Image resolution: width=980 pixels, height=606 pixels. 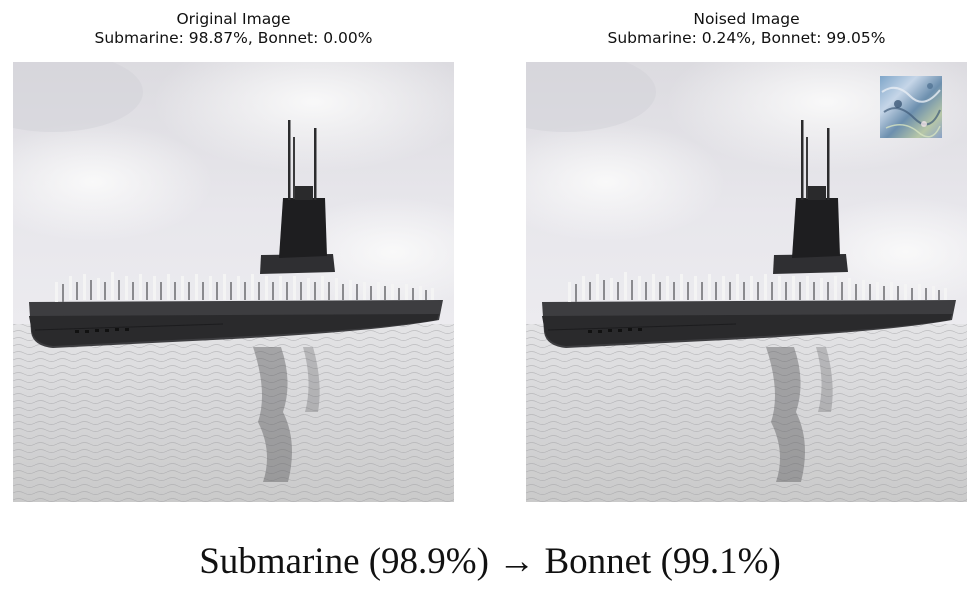 What do you see at coordinates (746, 19) in the screenshot?
I see `panel-title: Noised Image` at bounding box center [746, 19].